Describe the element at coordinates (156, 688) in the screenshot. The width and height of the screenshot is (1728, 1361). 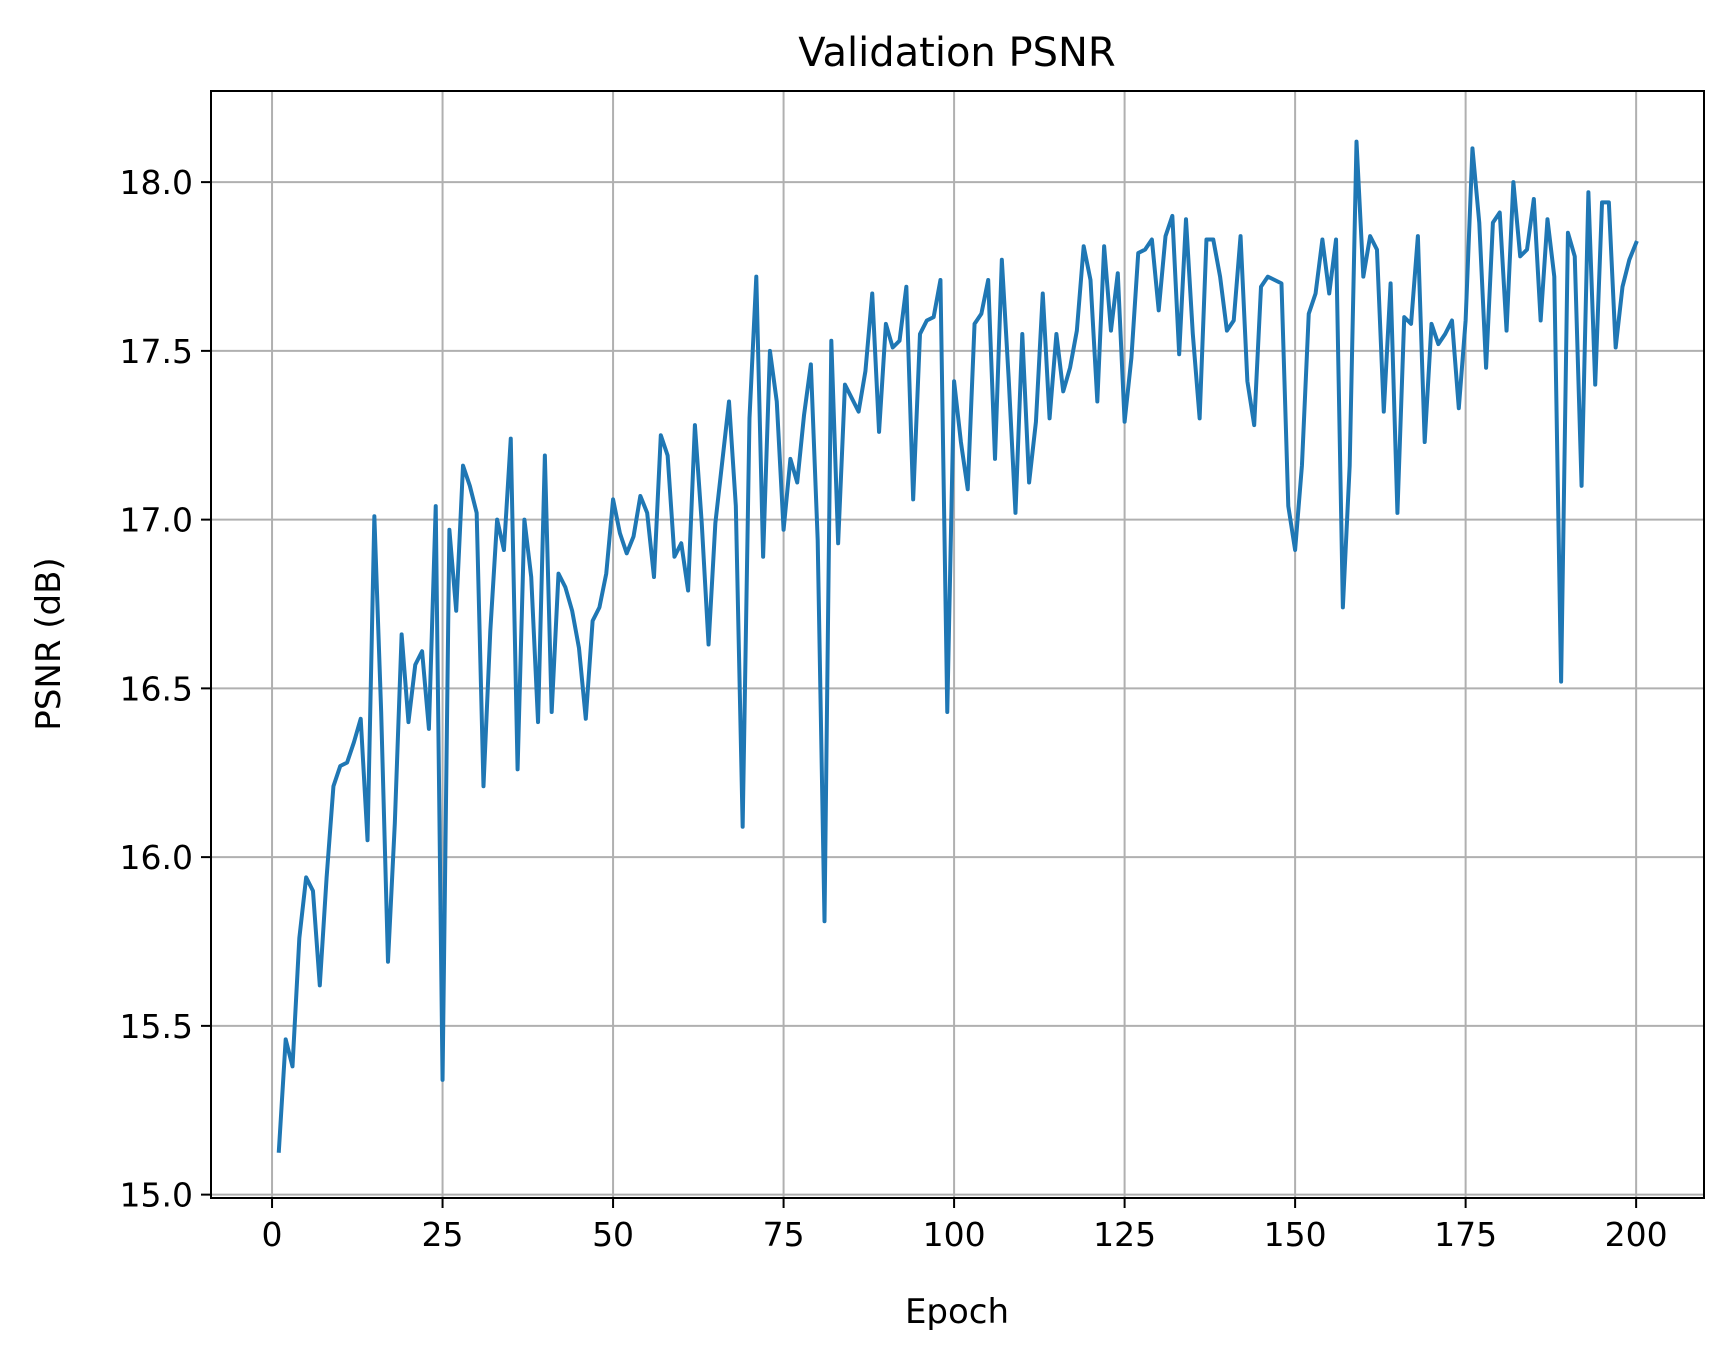
I see `y-tick-label: 16.5` at that location.